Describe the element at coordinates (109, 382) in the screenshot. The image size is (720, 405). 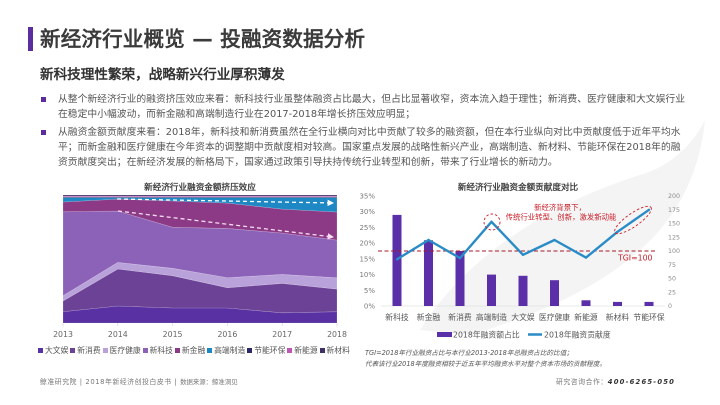
I see `footer-report: 鲸准研究院 | 2018年新经济创投白皮书 |` at that location.